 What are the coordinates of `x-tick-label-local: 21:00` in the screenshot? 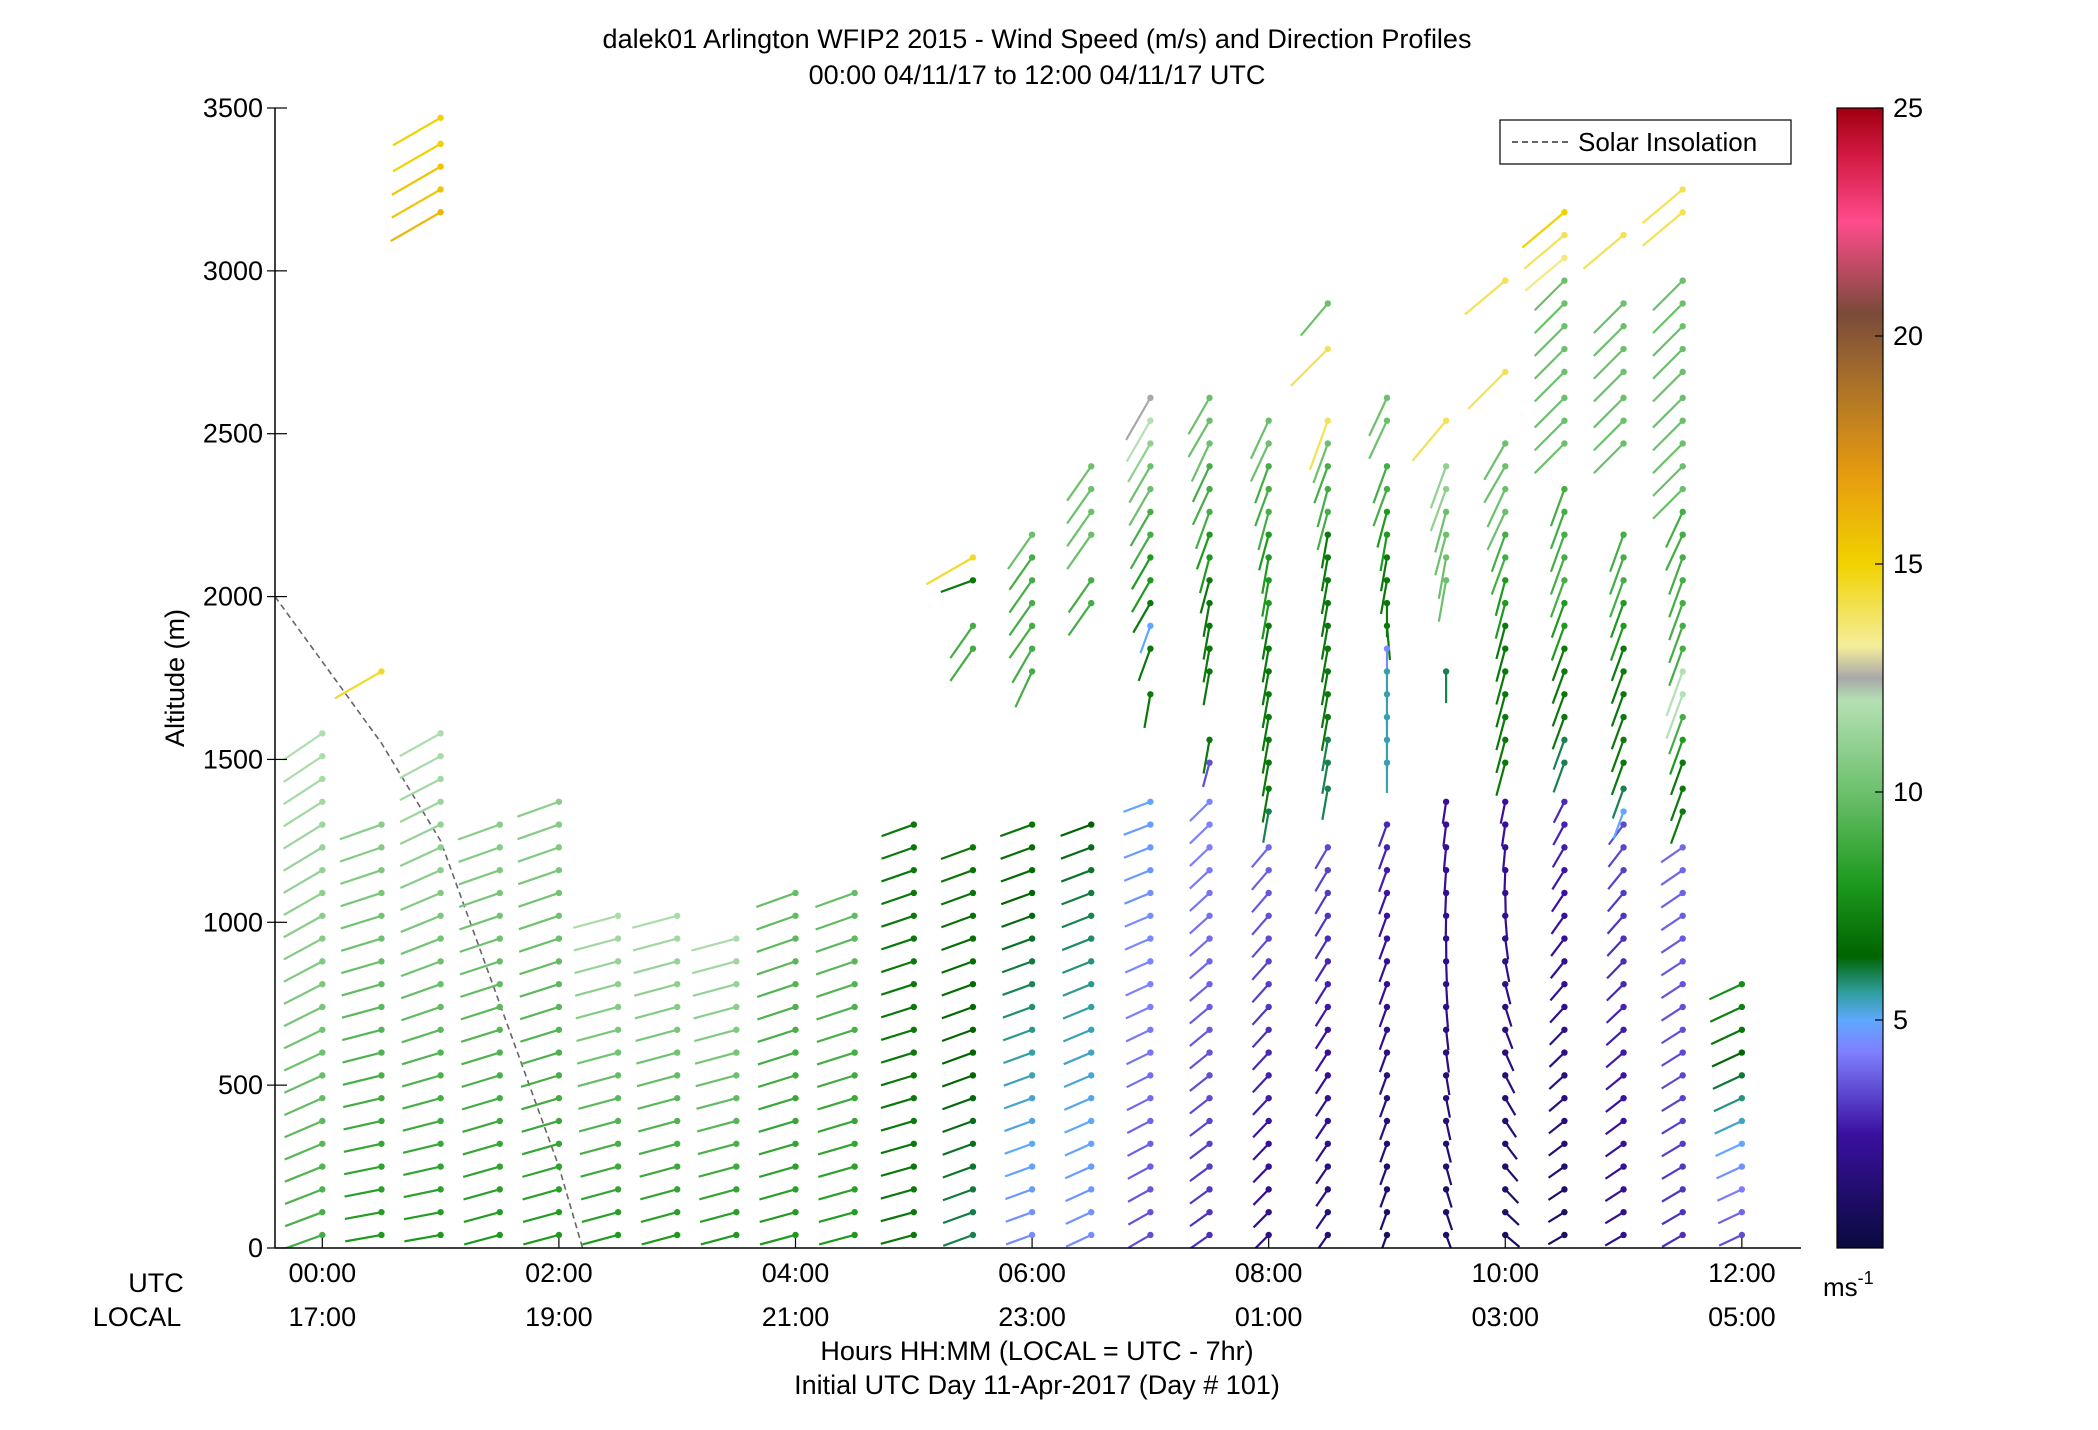 It's located at (796, 1317).